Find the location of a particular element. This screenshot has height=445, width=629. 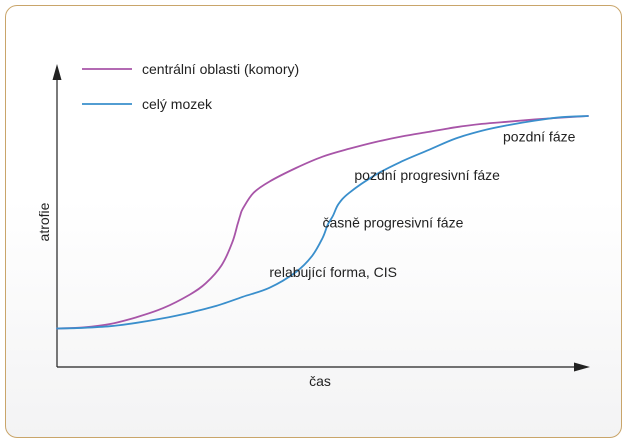

annotation-early-progressive-phase: časně progresivní fáze is located at coordinates (393, 222).